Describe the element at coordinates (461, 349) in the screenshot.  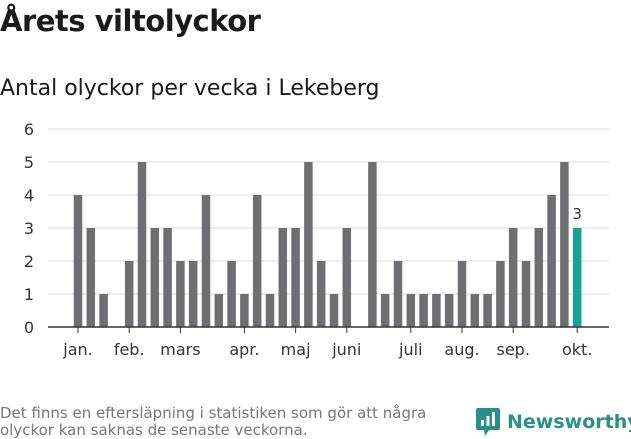
I see `x-tick-label: aug.` at that location.